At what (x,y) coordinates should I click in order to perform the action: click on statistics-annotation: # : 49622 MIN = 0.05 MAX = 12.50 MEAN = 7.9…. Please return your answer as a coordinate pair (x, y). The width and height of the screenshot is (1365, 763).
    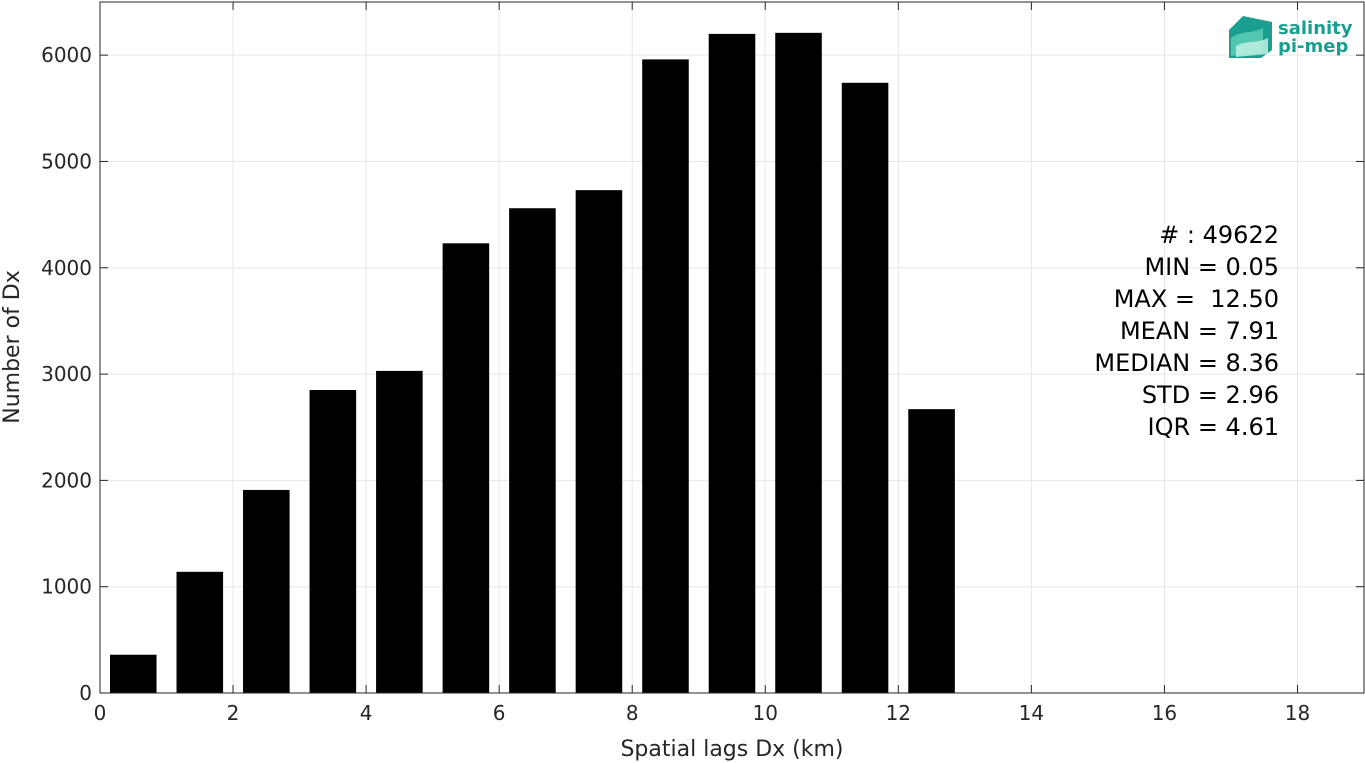
    Looking at the image, I should click on (1186, 331).